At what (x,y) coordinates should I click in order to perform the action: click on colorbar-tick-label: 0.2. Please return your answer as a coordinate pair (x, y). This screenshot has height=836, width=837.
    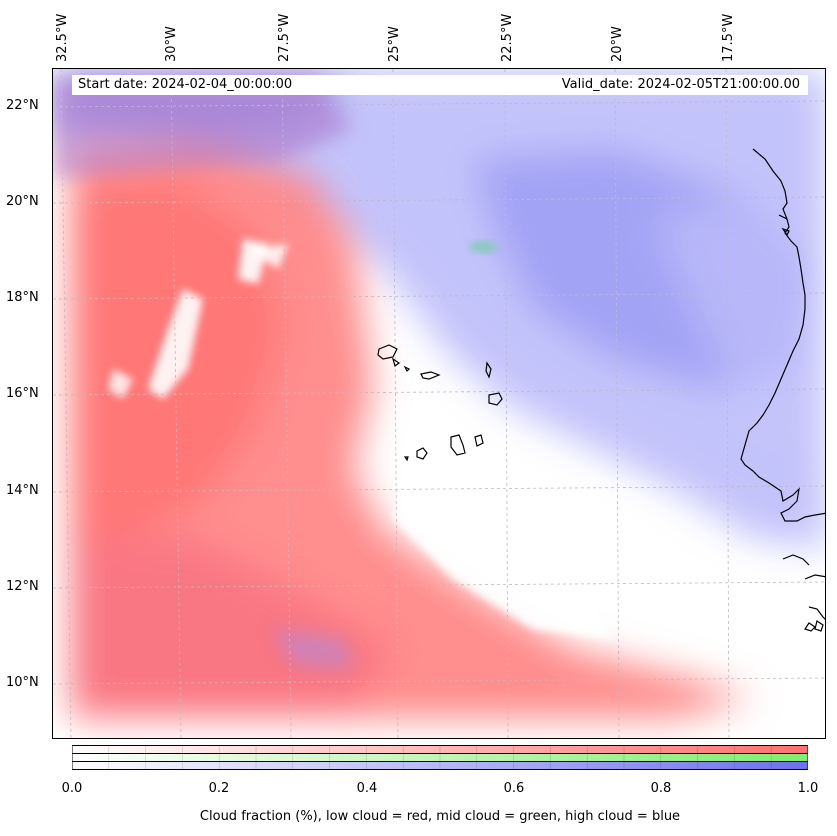
    Looking at the image, I should click on (219, 788).